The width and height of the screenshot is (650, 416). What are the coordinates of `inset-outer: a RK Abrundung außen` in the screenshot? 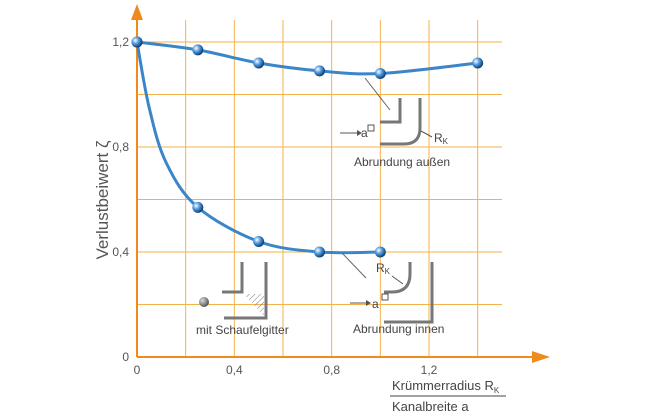 It's located at (395, 123).